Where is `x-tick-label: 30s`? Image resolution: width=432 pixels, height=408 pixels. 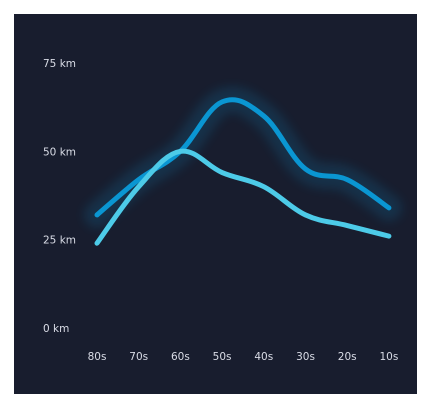 x-tick-label: 30s is located at coordinates (305, 357).